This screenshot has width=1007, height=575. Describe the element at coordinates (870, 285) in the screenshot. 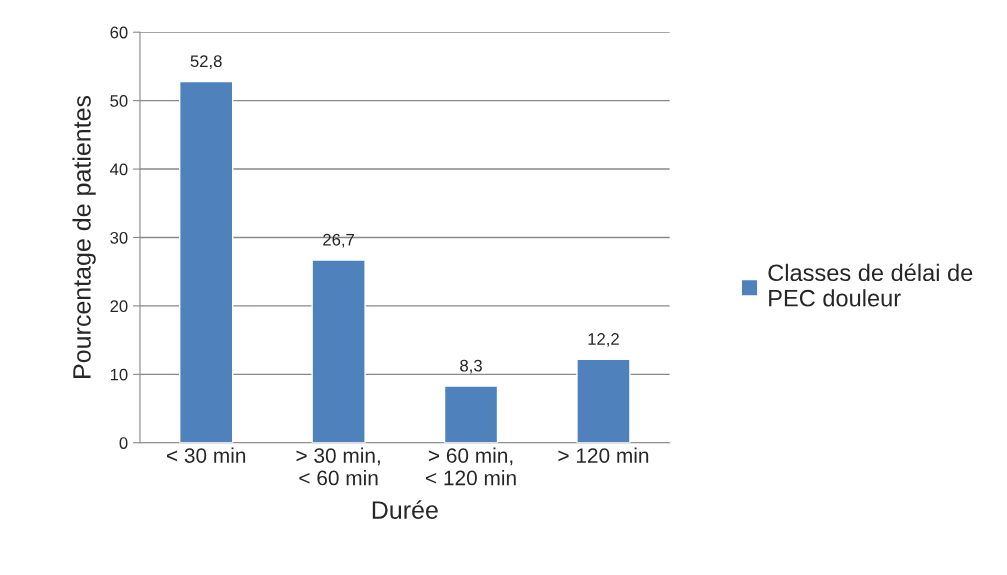

I see `legend-label: Classes de délai de PEC douleur` at that location.